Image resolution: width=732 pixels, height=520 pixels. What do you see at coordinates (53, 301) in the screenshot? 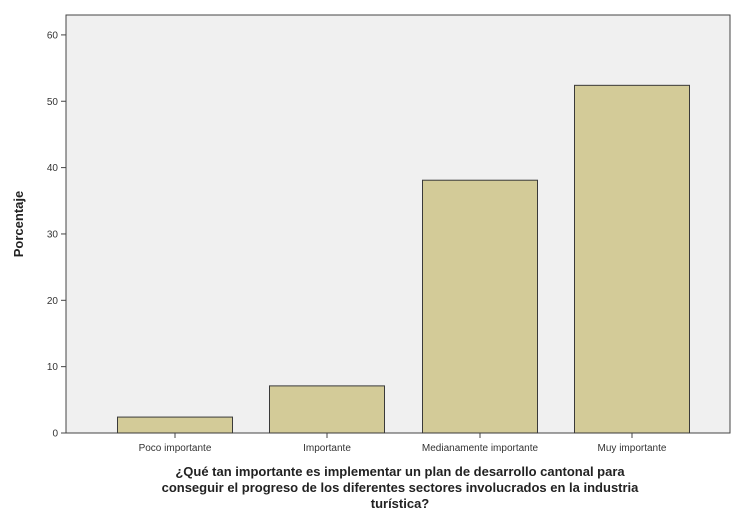
I see `y-tick-label: 20` at bounding box center [53, 301].